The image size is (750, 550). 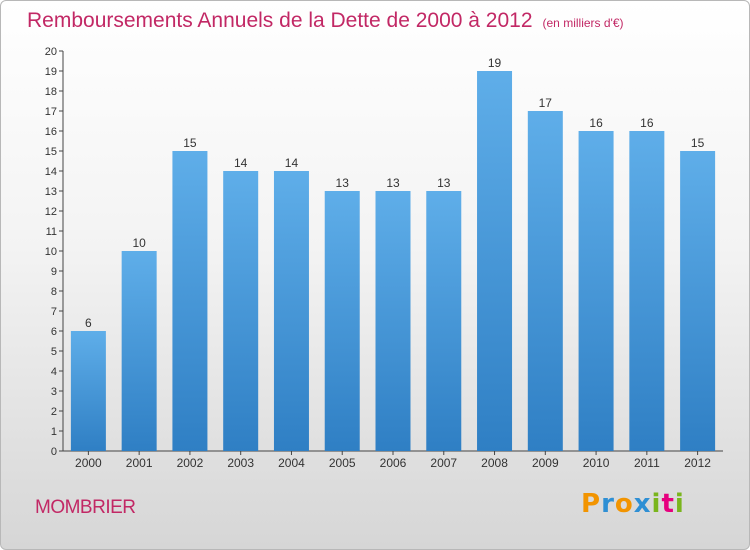 What do you see at coordinates (54, 432) in the screenshot?
I see `y-tick-label: 1` at bounding box center [54, 432].